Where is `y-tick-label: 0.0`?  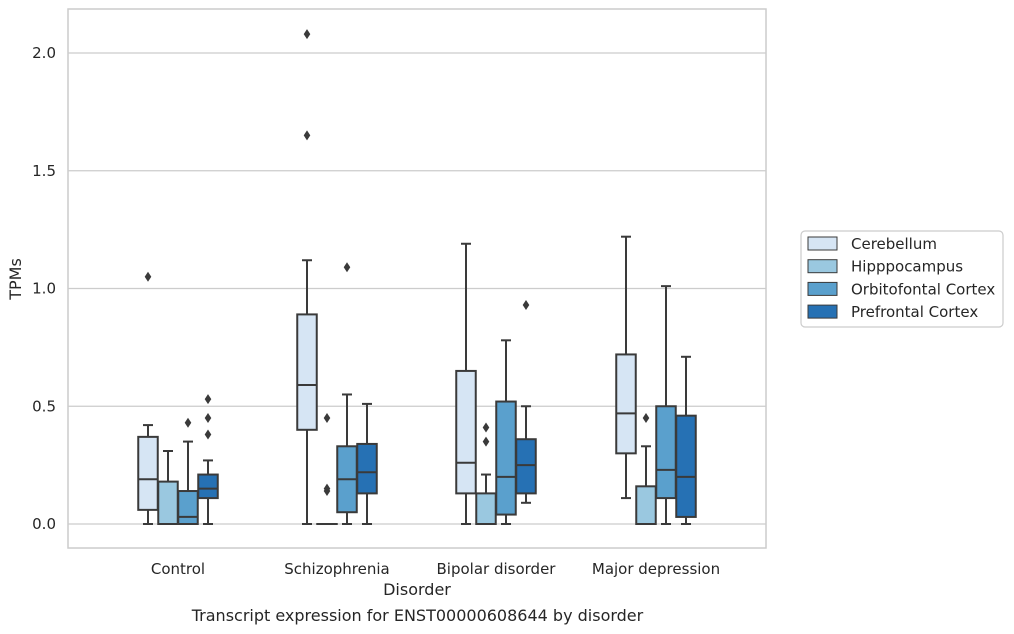 y-tick-label: 0.0 is located at coordinates (44, 524).